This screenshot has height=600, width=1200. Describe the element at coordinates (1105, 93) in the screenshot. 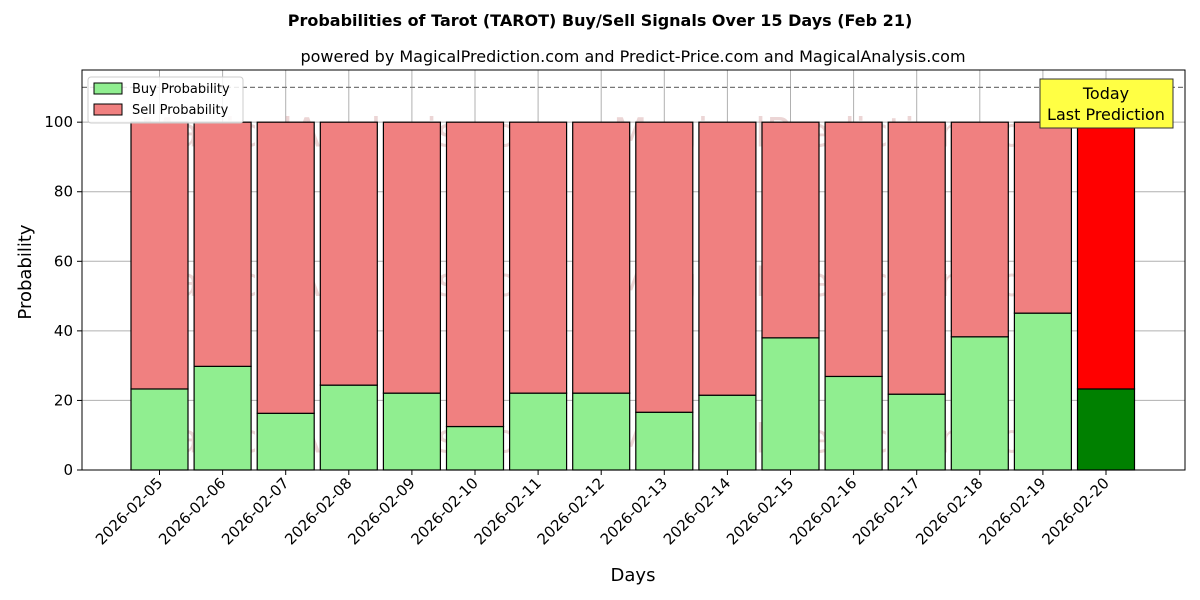

I see `annotation-text: Today` at that location.